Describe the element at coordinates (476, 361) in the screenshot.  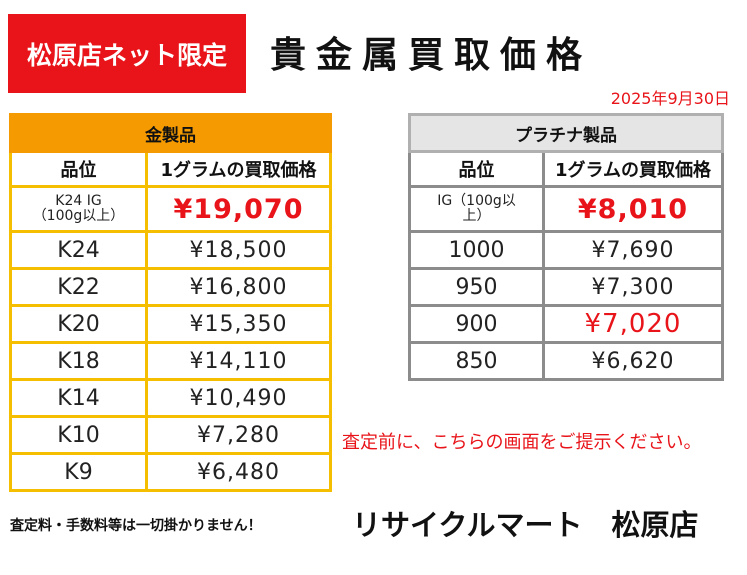
I see `grade-cell: 850` at that location.